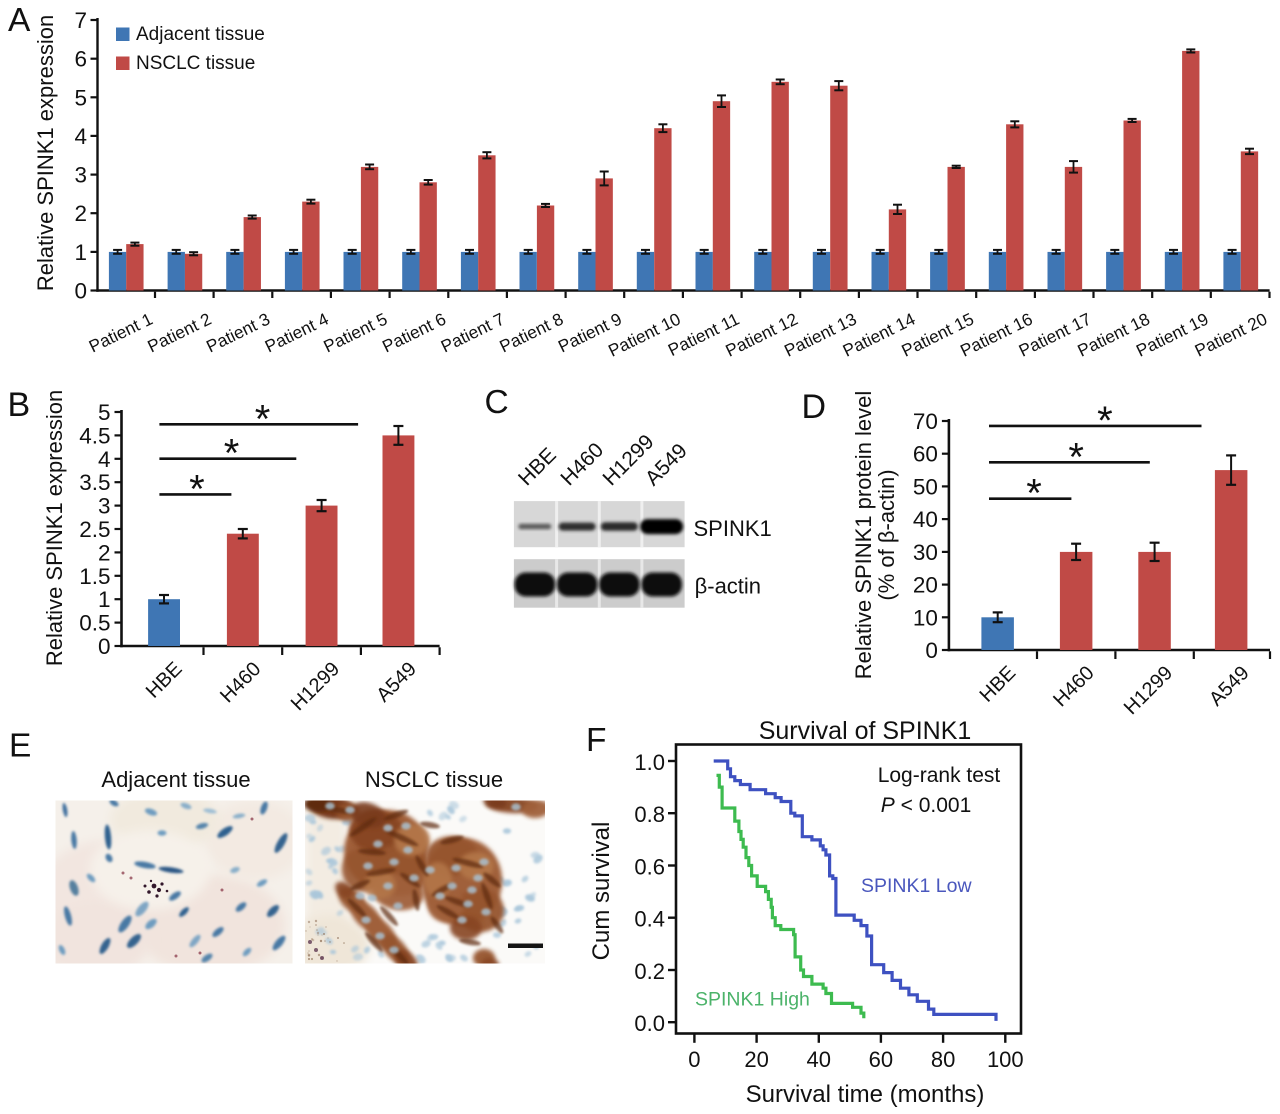 Image resolution: width=1280 pixels, height=1114 pixels. I want to click on svg-text: Patient 5, so click(355, 333).